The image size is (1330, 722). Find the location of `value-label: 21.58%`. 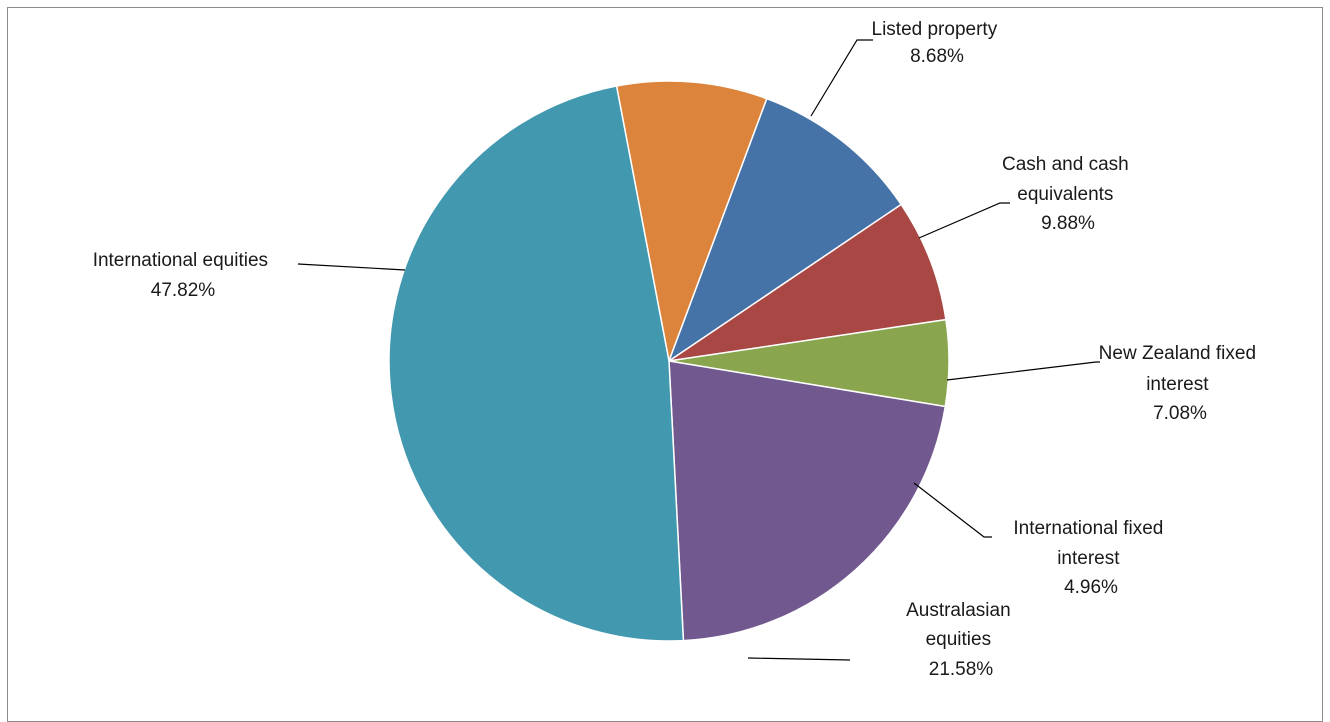

value-label: 21.58% is located at coordinates (961, 669).